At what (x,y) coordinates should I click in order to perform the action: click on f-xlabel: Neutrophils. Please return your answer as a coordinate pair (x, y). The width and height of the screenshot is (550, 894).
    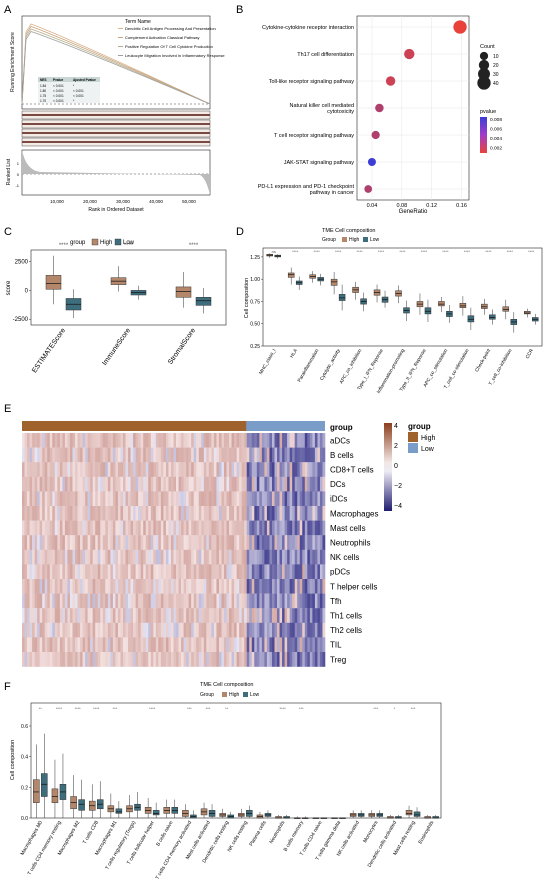
    Looking at the image, I should click on (277, 832).